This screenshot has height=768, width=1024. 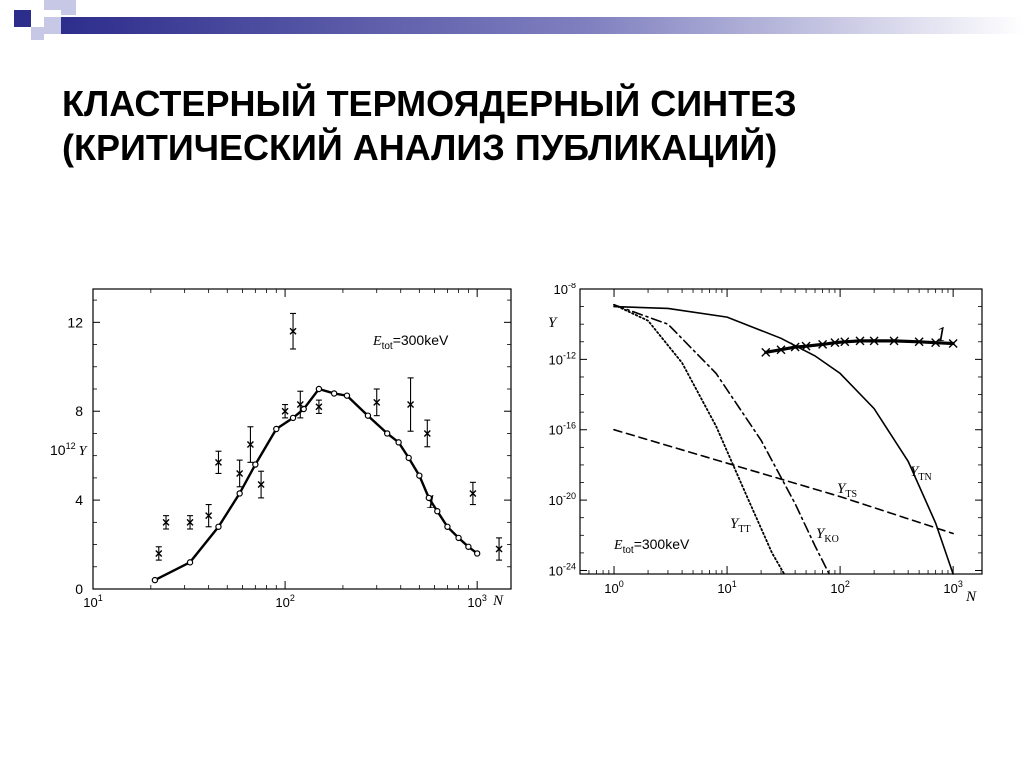 What do you see at coordinates (69, 450) in the screenshot?
I see `y-axis-label: 1012 Y` at bounding box center [69, 450].